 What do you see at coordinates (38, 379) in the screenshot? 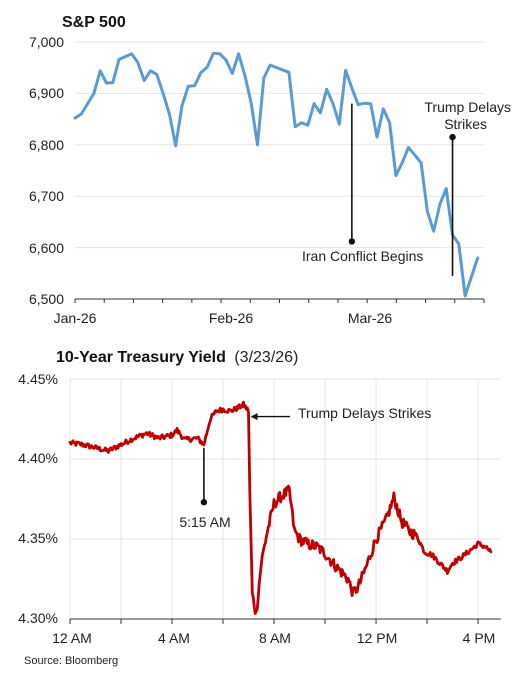
I see `treasury-y-tick-label: 4.45%` at bounding box center [38, 379].